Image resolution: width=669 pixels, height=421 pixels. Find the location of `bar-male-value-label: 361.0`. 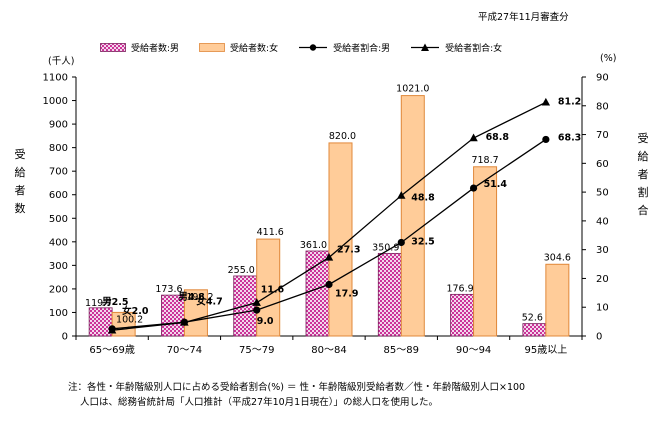

bar-male-value-label: 361.0 is located at coordinates (313, 245).